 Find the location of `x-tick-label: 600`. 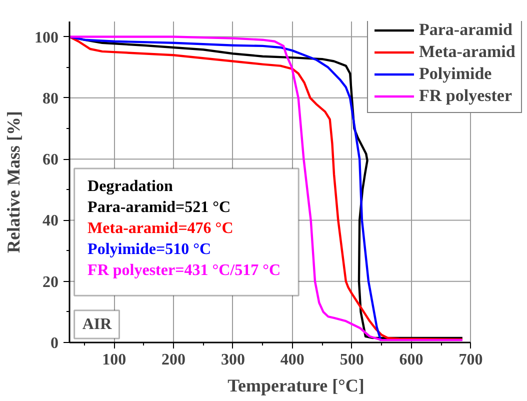

x-tick-label: 600 is located at coordinates (411, 360).